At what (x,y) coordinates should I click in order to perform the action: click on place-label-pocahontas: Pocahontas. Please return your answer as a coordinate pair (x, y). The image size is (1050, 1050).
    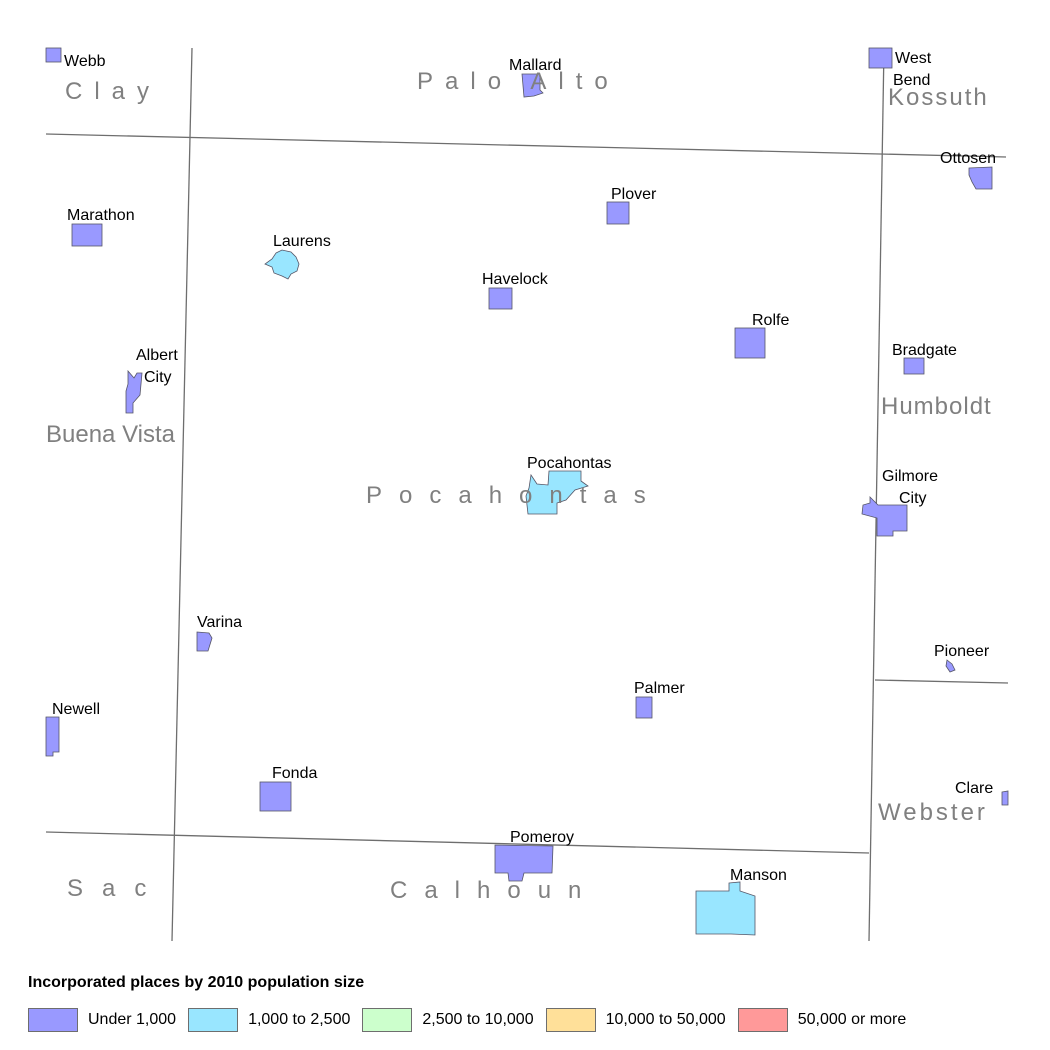
    Looking at the image, I should click on (569, 463).